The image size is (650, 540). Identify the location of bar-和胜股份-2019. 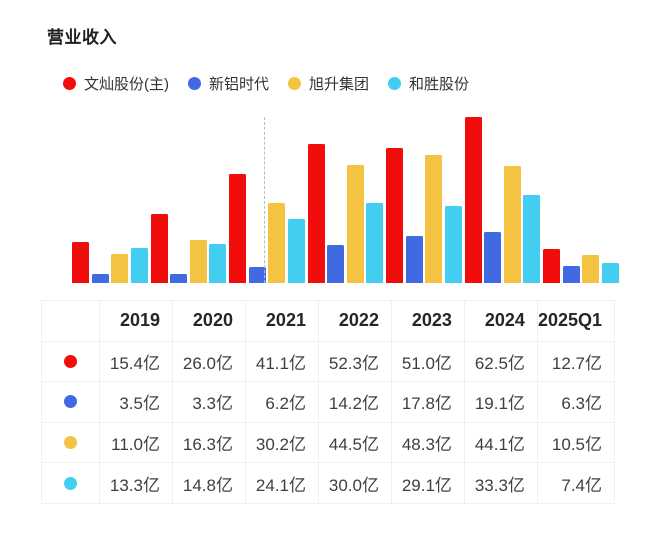
(139, 265).